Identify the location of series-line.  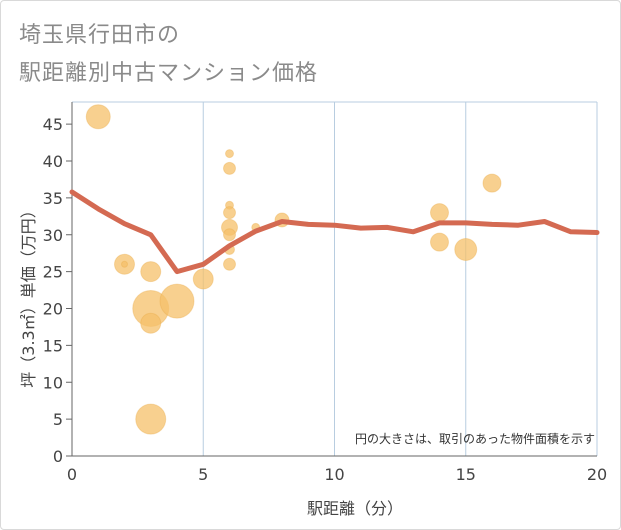
(334, 232).